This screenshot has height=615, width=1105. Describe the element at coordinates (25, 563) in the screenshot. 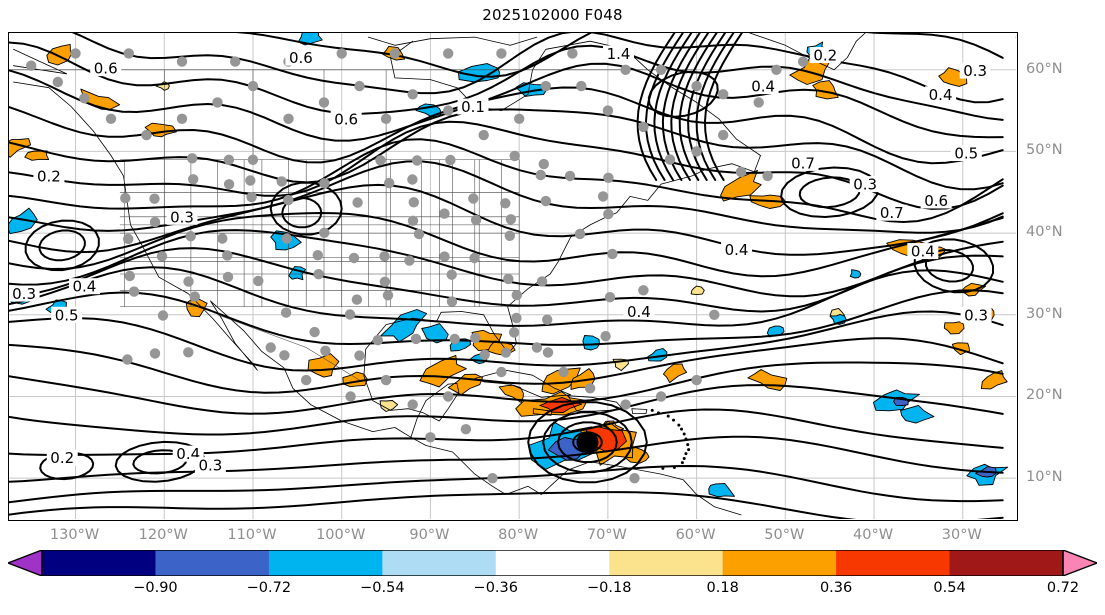

I see `colorbar-extend-min` at that location.